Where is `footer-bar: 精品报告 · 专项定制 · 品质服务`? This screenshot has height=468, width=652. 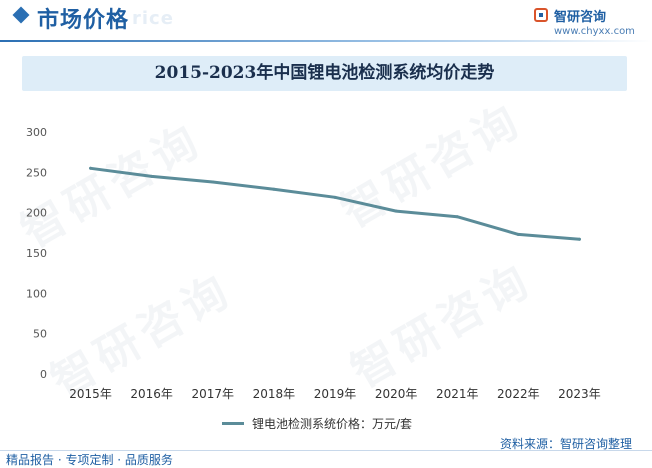
footer-bar: 精品报告 · 专项定制 · 品质服务 is located at coordinates (326, 459).